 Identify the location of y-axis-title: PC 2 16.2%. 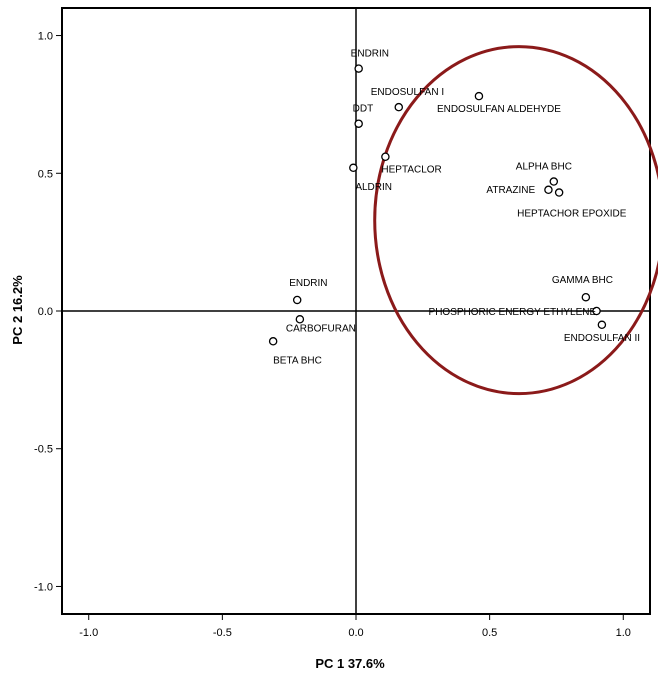
(17, 310).